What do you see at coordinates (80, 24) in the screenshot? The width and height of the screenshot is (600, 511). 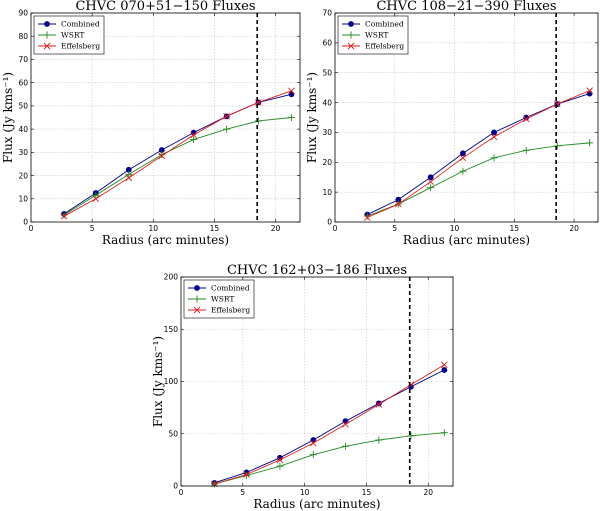 I see `legend-label: Combined` at bounding box center [80, 24].